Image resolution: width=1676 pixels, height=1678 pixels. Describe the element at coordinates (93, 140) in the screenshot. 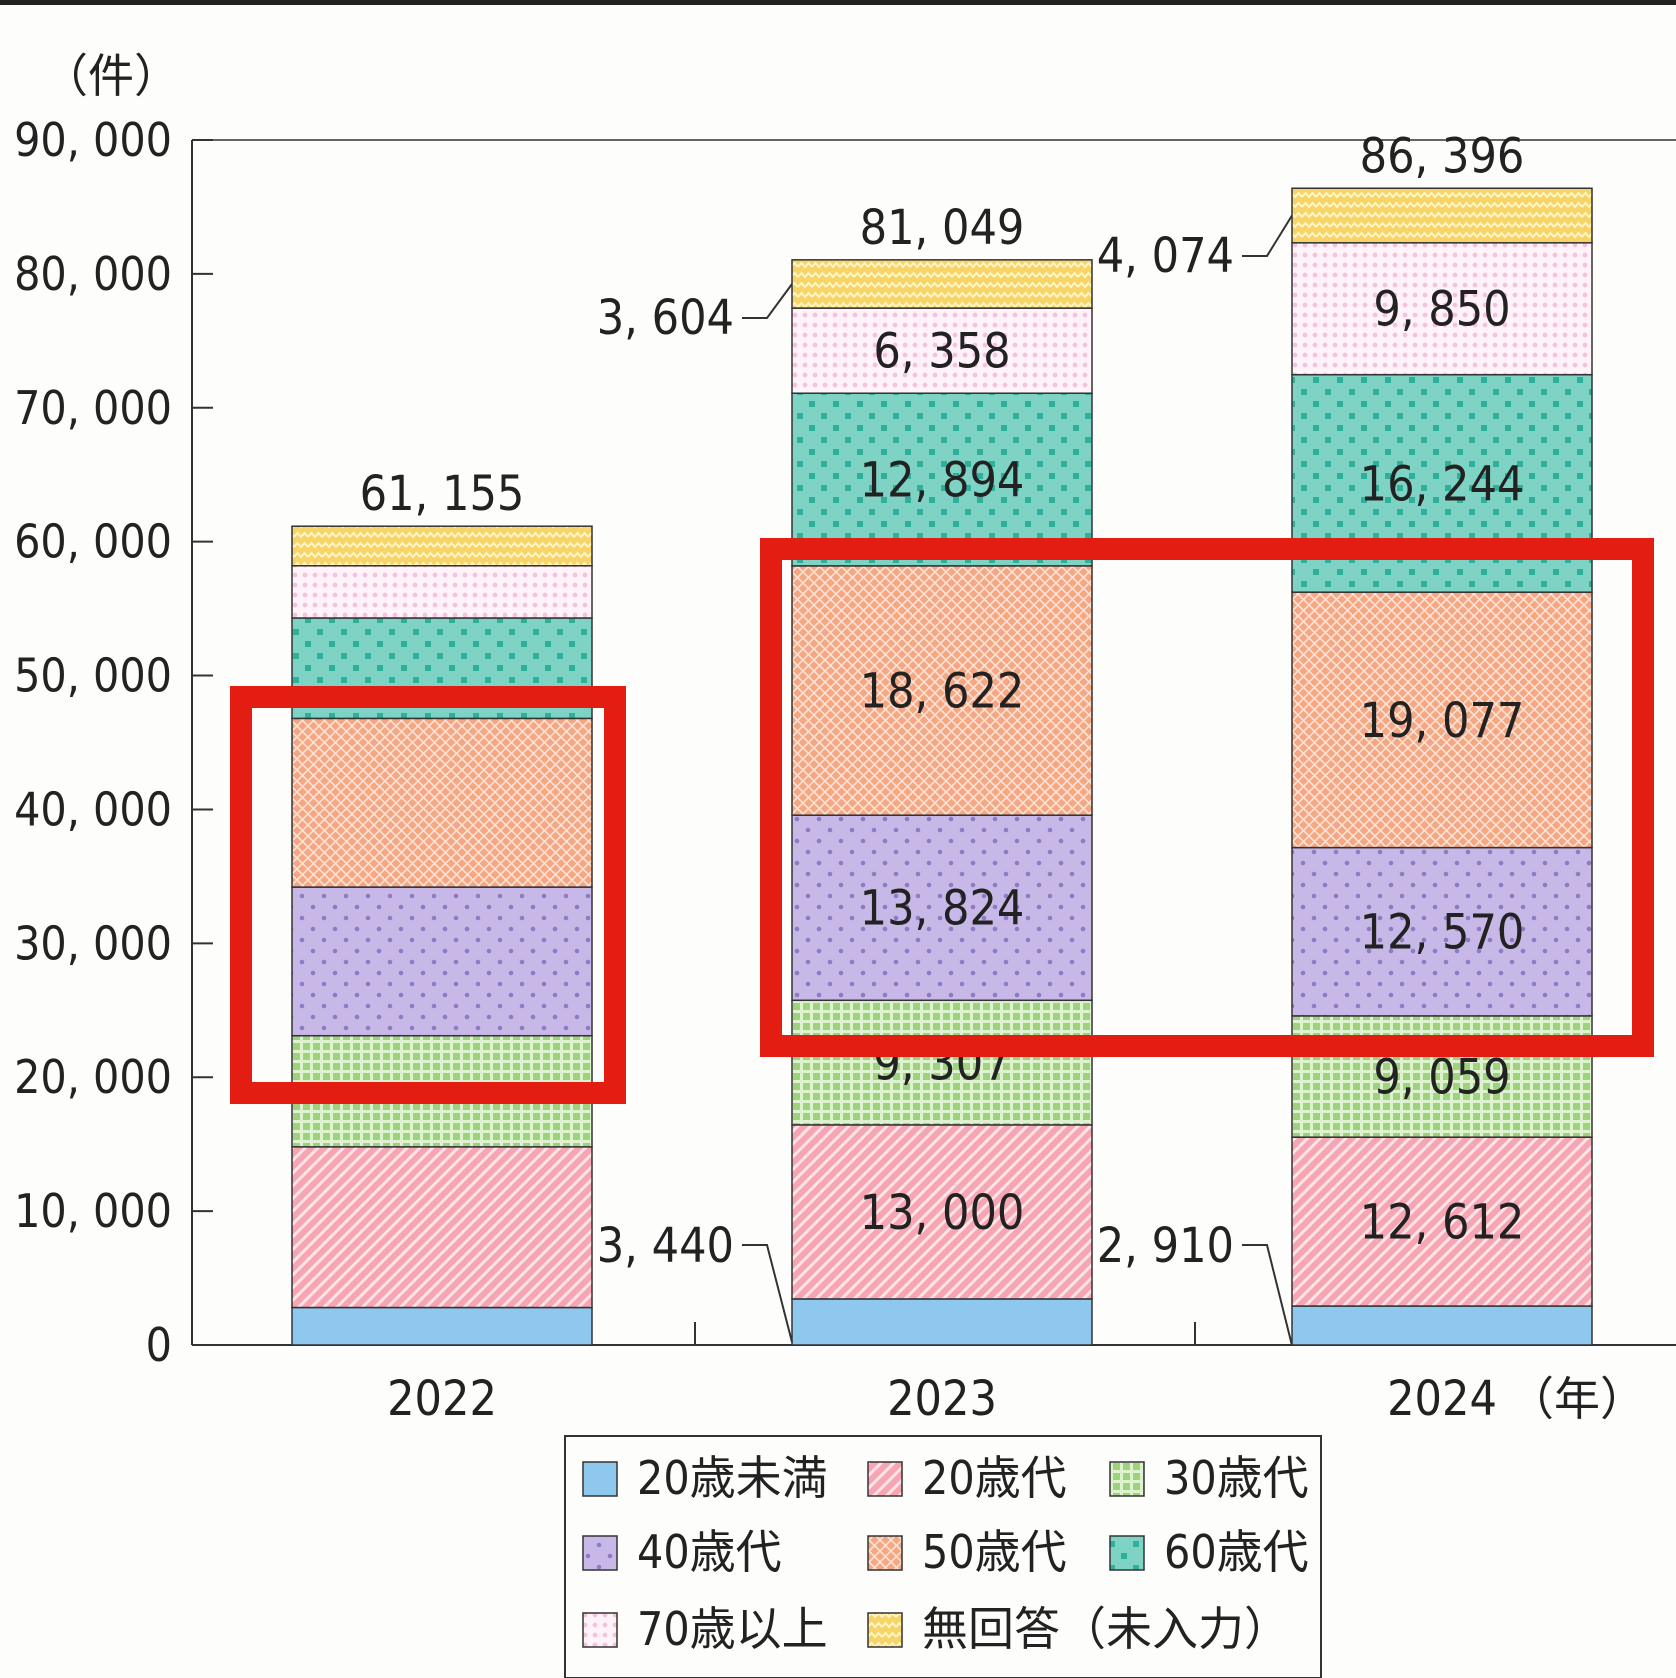

I see `y-tick-label: 90, 000` at that location.